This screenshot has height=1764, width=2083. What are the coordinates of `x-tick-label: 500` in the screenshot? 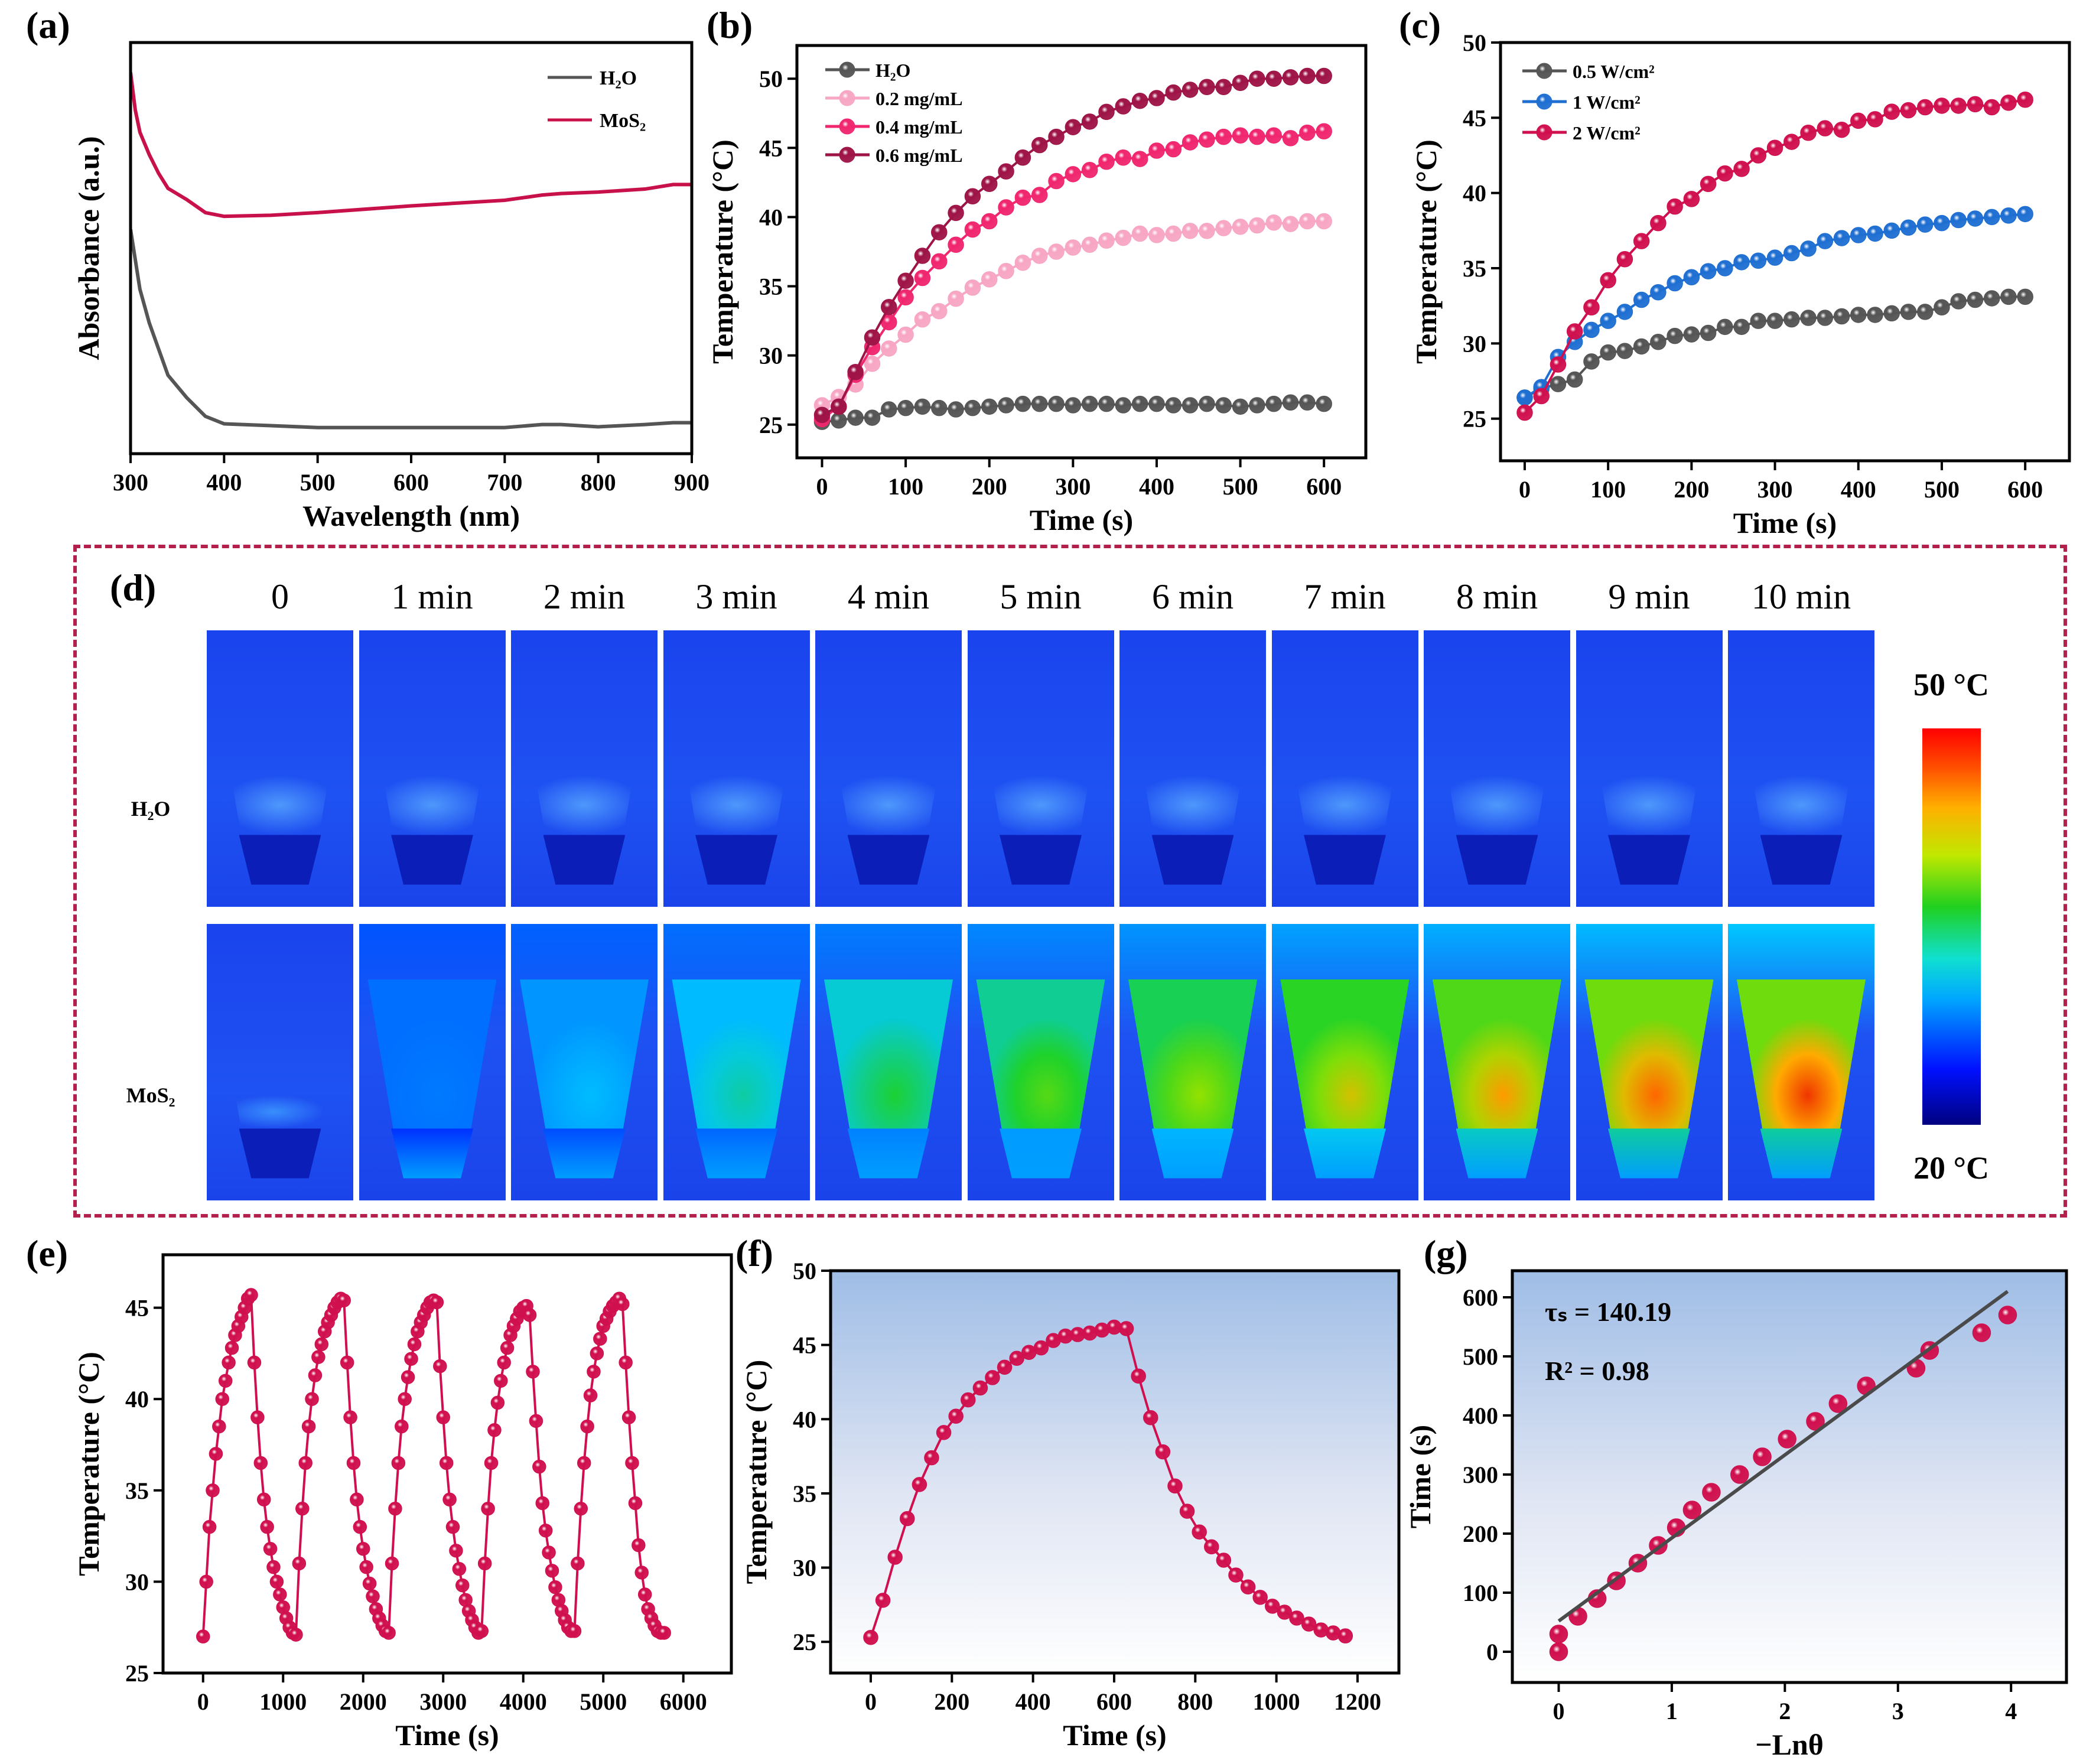 It's located at (318, 482).